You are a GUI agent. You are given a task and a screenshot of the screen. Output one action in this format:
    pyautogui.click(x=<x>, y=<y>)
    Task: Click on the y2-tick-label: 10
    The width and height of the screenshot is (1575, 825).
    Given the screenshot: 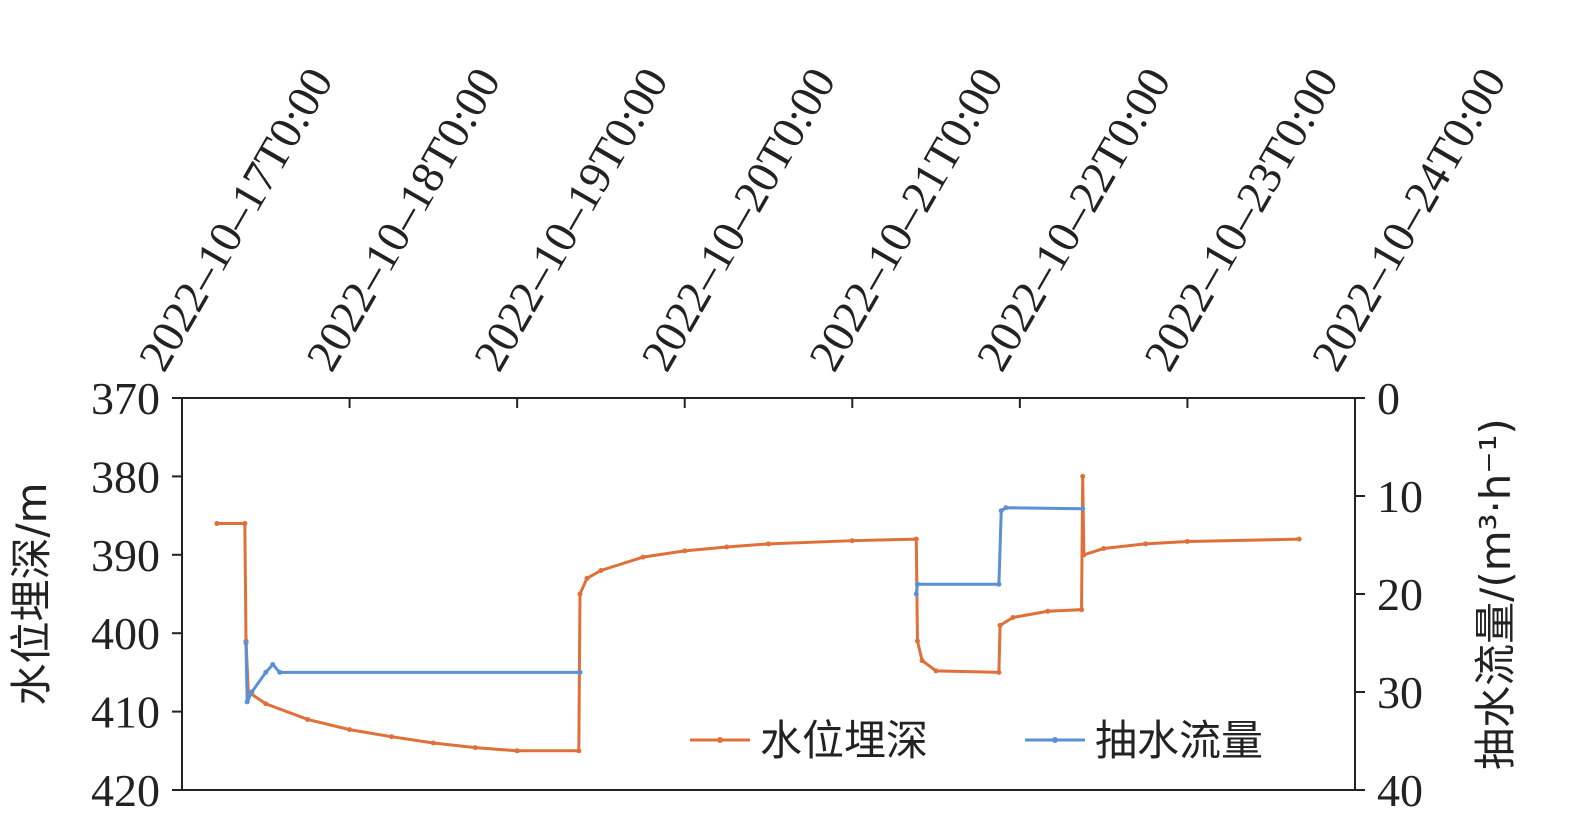 What is the action you would take?
    pyautogui.click(x=1400, y=496)
    